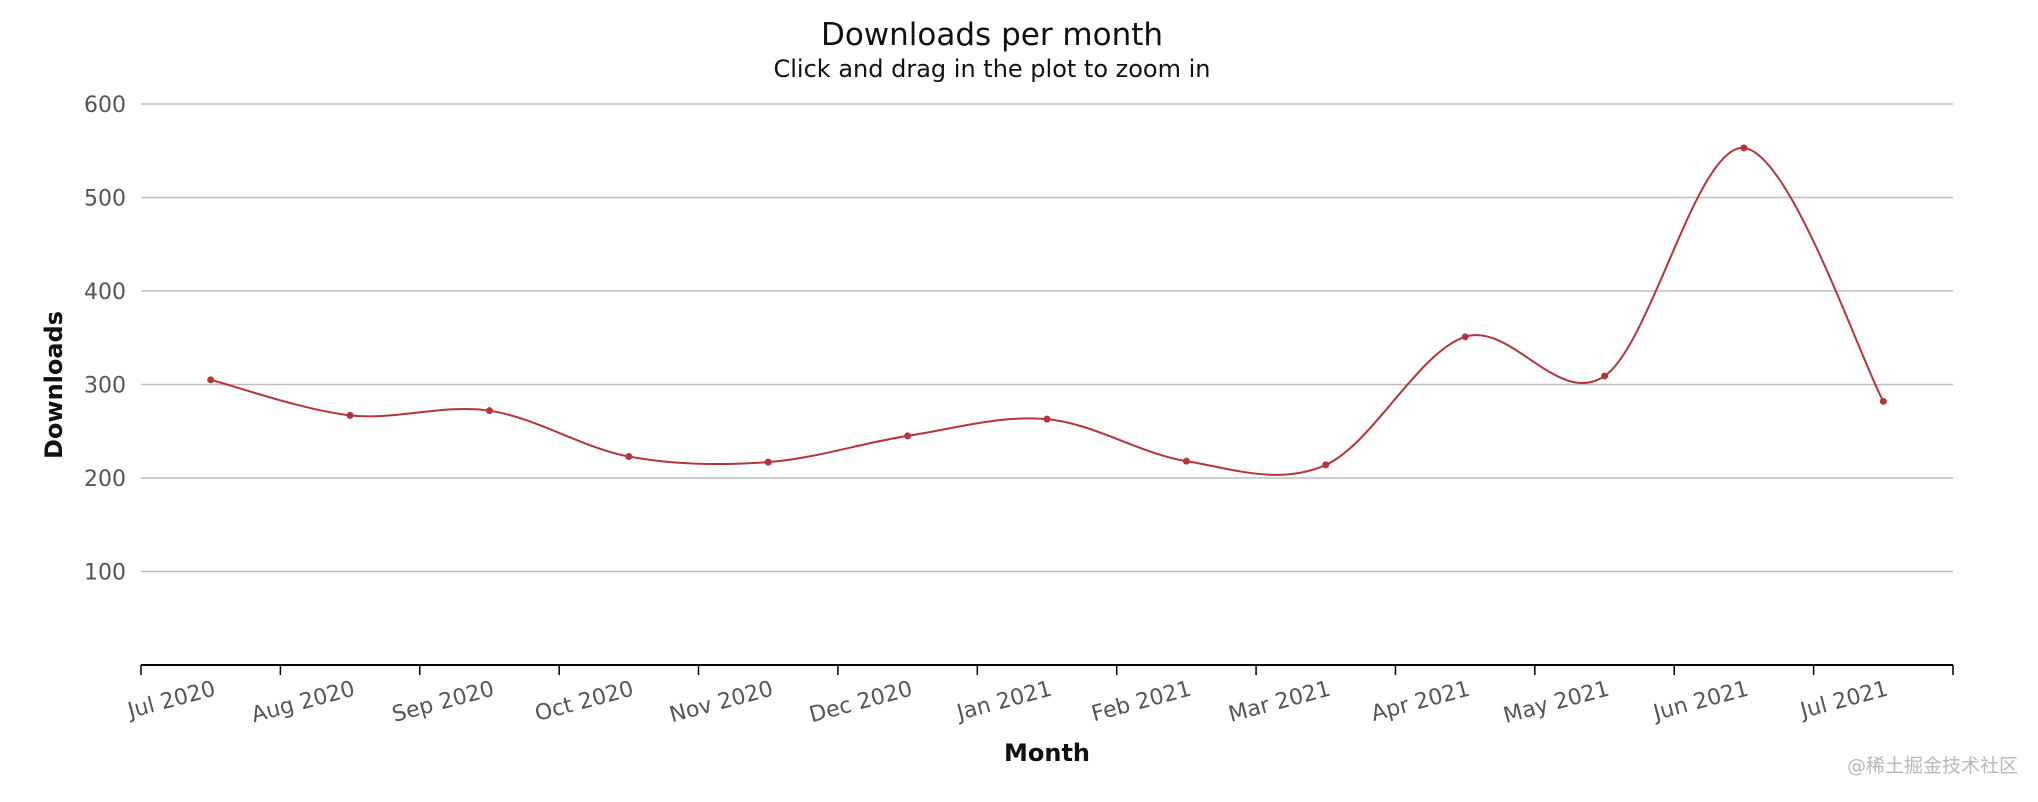 The width and height of the screenshot is (2038, 802). I want to click on x-tick-label: Mar 2021, so click(1279, 702).